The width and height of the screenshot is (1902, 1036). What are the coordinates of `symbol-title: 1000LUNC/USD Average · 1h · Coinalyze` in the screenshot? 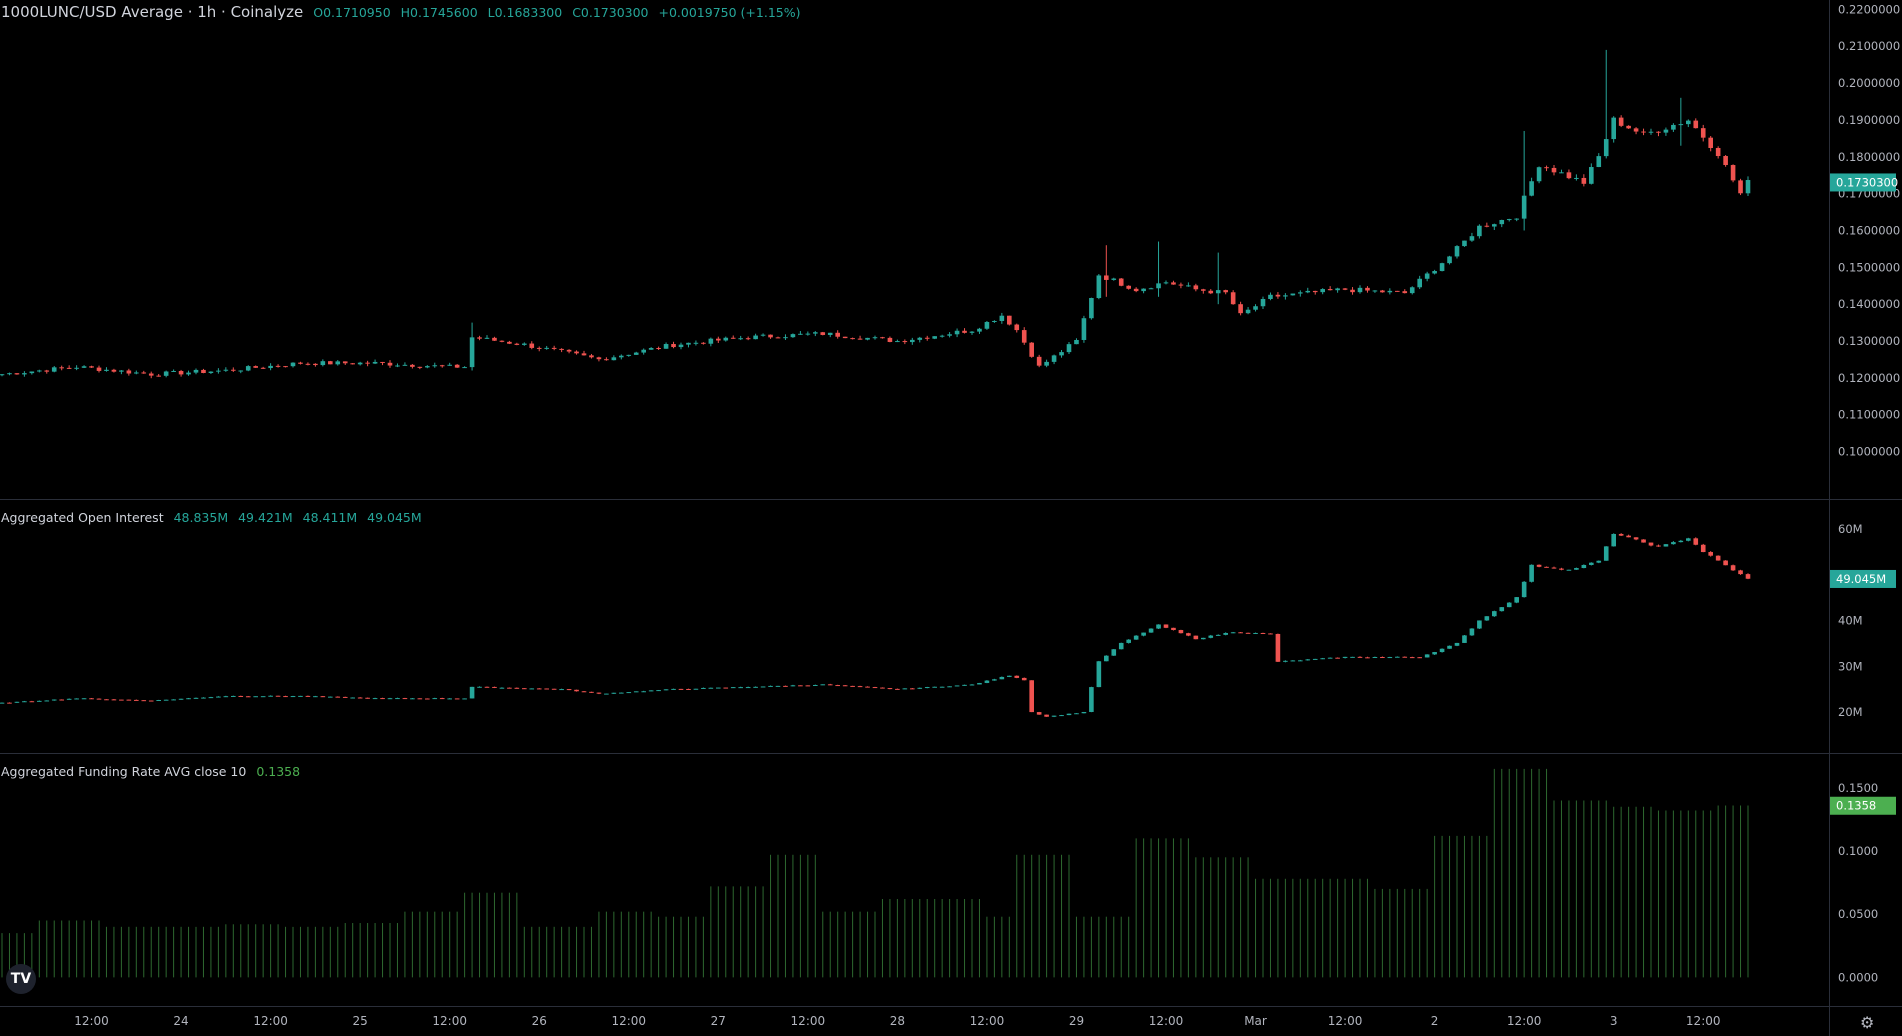 It's located at (152, 12).